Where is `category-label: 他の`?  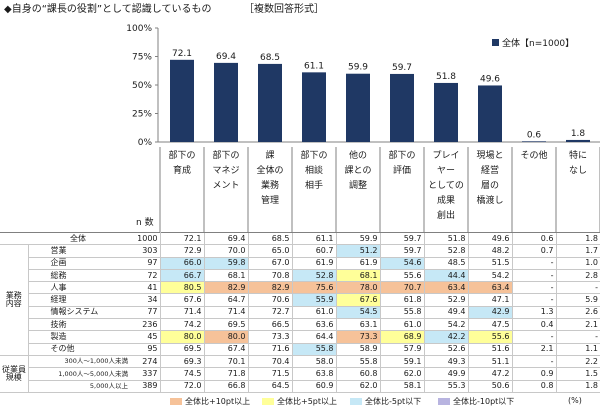 category-label: 他の is located at coordinates (358, 155).